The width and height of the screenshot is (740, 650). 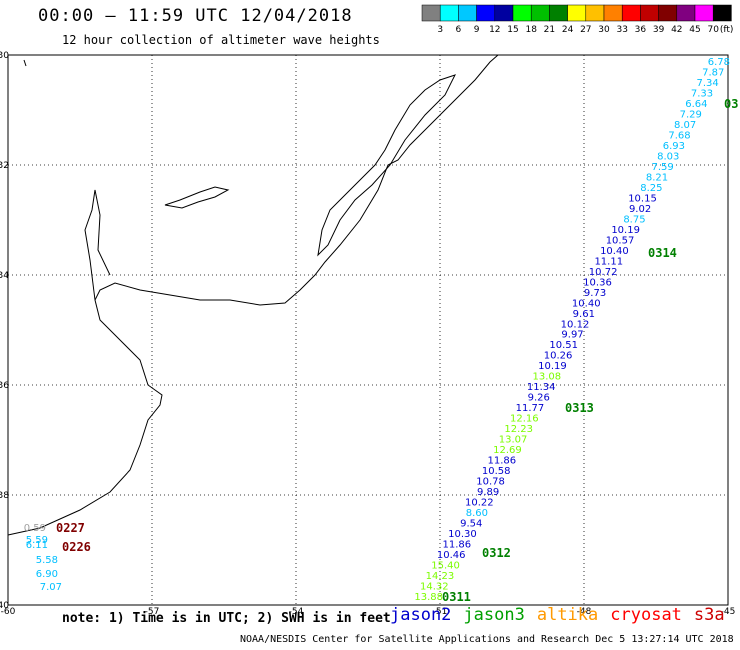 I want to click on swh-value: 9.97, so click(x=572, y=335).